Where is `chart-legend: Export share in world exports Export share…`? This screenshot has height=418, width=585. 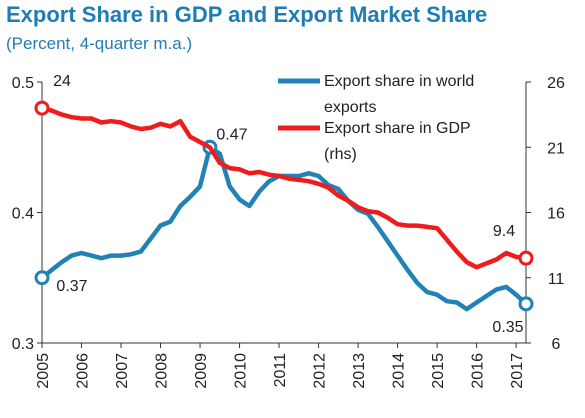 chart-legend: Export share in world exports Export share… is located at coordinates (376, 118).